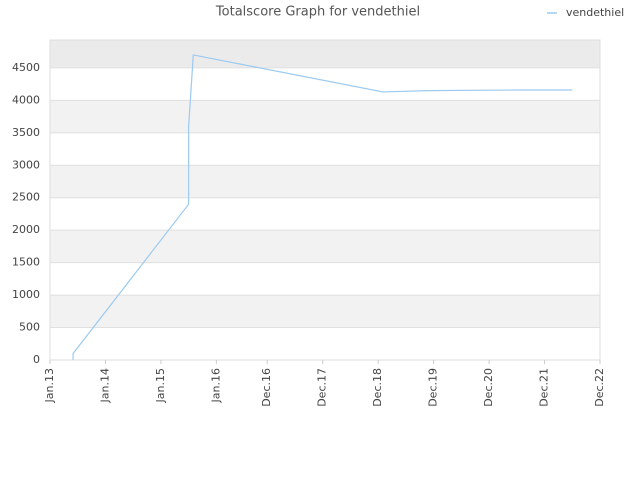  What do you see at coordinates (160, 385) in the screenshot?
I see `x-tick-label: Jan.15` at bounding box center [160, 385].